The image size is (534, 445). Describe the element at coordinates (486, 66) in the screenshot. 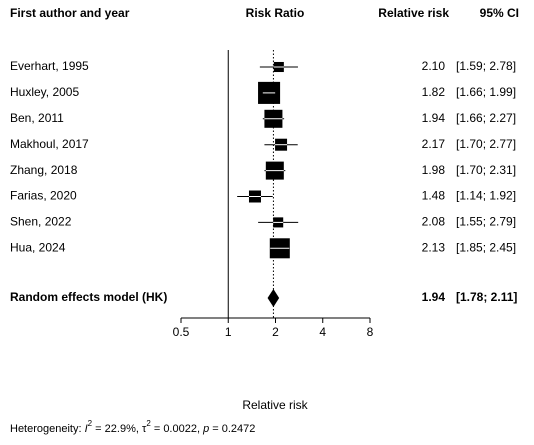

I see `ci-label: [1.59; 2.78]` at that location.